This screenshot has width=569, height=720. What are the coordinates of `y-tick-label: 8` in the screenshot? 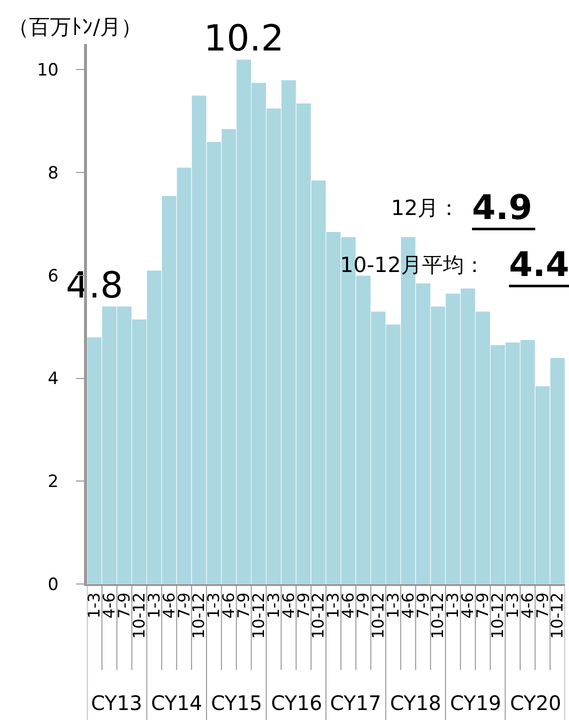 It's located at (53, 174).